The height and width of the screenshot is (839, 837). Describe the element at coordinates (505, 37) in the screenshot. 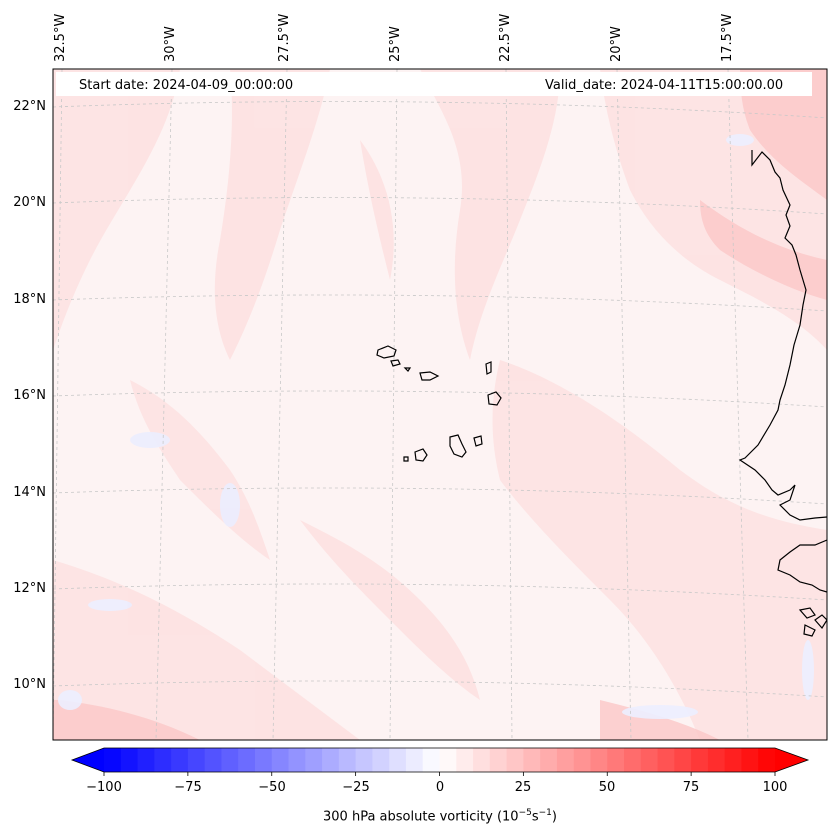

I see `lon-label-22-5w: 22.5°W` at that location.